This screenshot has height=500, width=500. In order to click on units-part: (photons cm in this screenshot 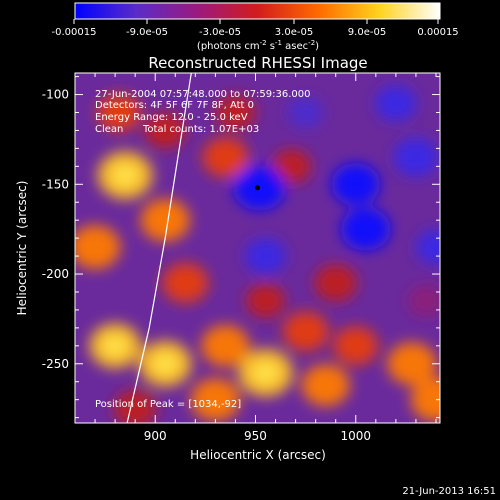, I will do `click(228, 46)`.